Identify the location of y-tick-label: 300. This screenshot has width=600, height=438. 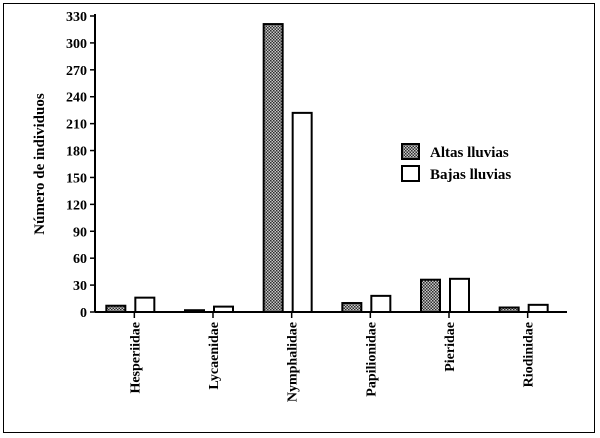
(76, 44).